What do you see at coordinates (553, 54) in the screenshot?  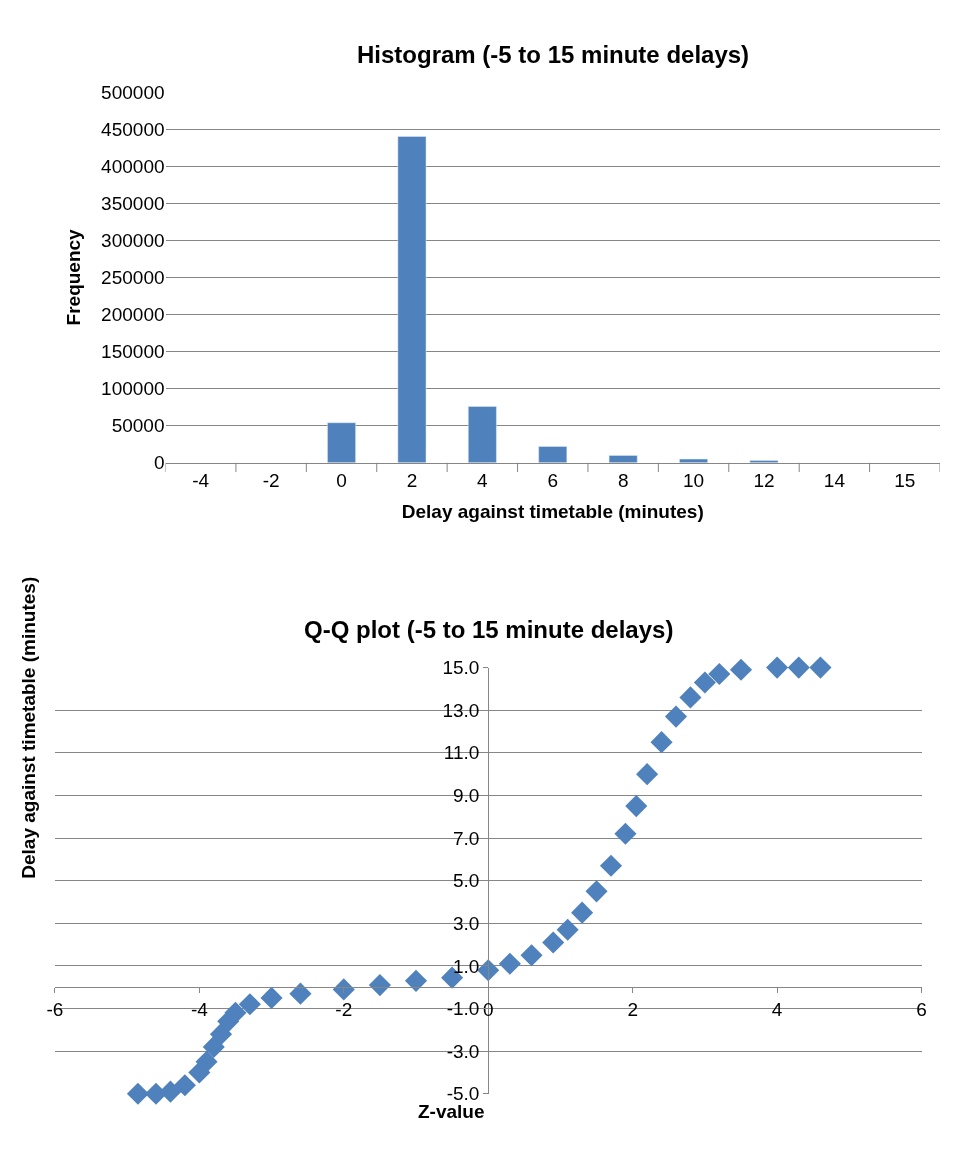 I see `chart-title: Histogram (-5 to 15 minute delays)` at bounding box center [553, 54].